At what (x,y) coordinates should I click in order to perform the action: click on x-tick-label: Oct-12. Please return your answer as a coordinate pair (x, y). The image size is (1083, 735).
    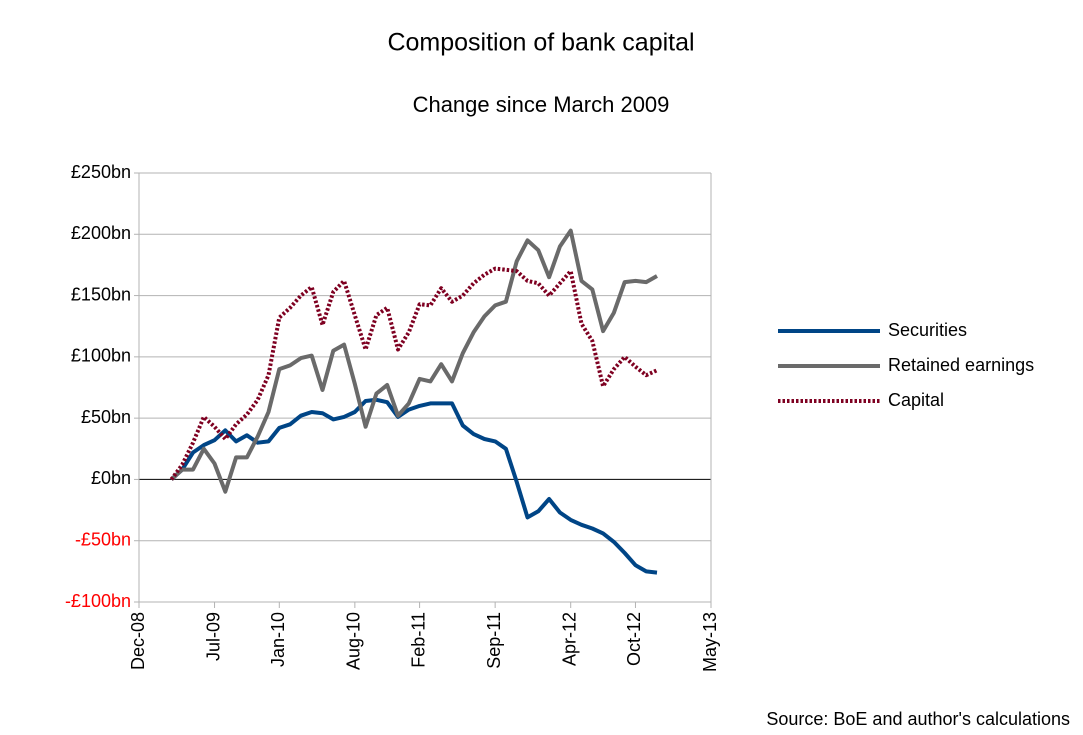
    Looking at the image, I should click on (634, 639).